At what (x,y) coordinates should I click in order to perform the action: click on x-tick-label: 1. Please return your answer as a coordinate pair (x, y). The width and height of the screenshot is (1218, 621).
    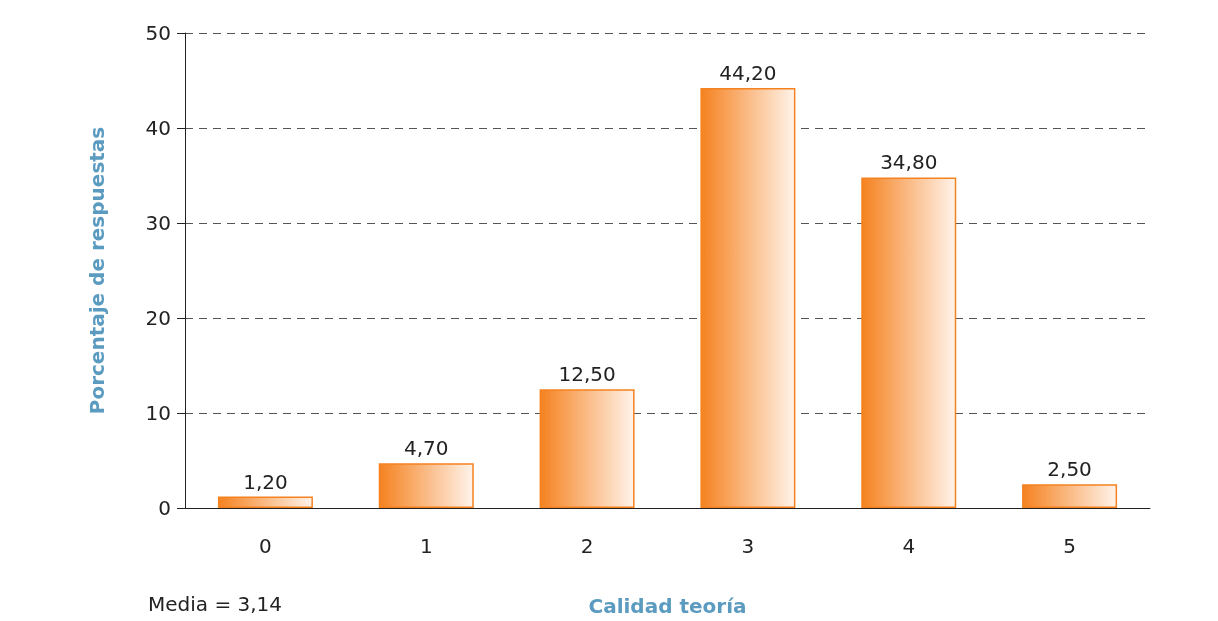
    Looking at the image, I should click on (426, 546).